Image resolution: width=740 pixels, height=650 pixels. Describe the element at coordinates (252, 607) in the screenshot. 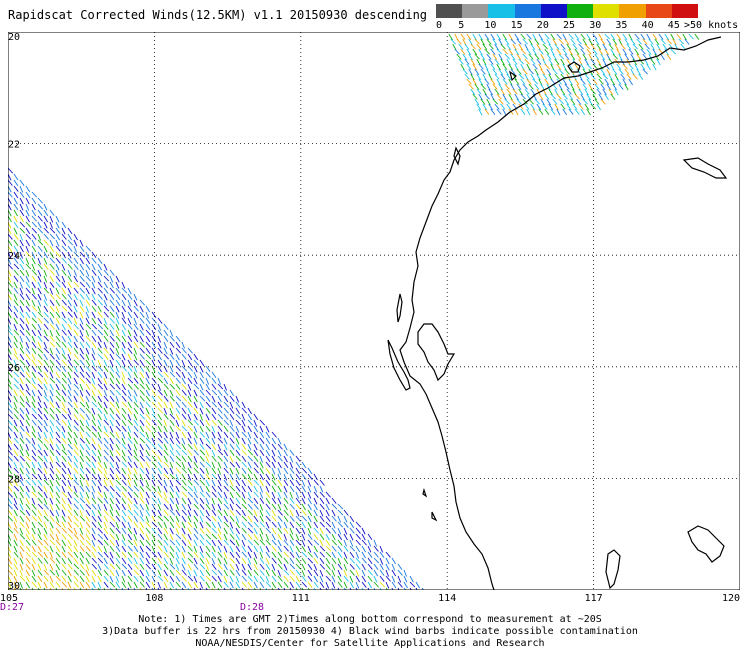

I see `time-label: D:28` at that location.